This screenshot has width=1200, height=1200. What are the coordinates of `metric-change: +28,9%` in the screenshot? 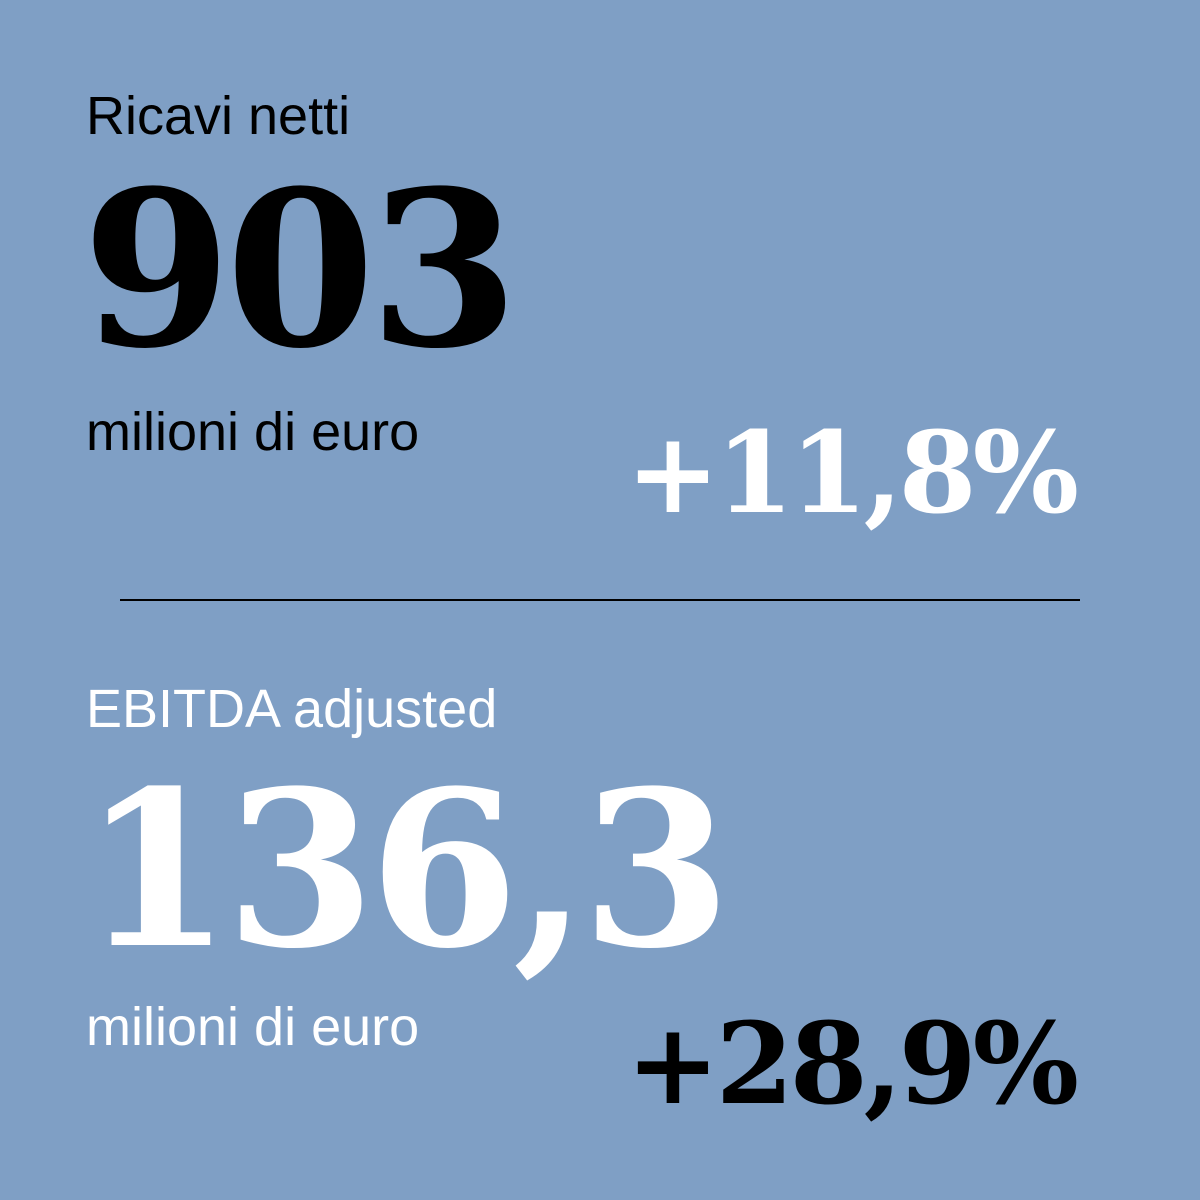 It's located at (851, 1064).